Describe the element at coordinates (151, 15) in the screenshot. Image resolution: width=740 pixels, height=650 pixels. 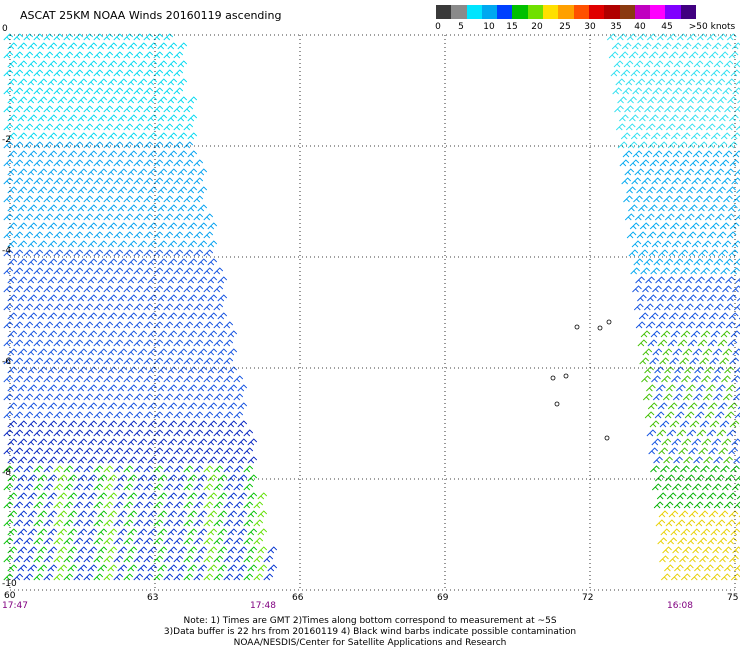
I see `map-title: ASCAT 25KM NOAA Winds 20160119 ascending` at that location.